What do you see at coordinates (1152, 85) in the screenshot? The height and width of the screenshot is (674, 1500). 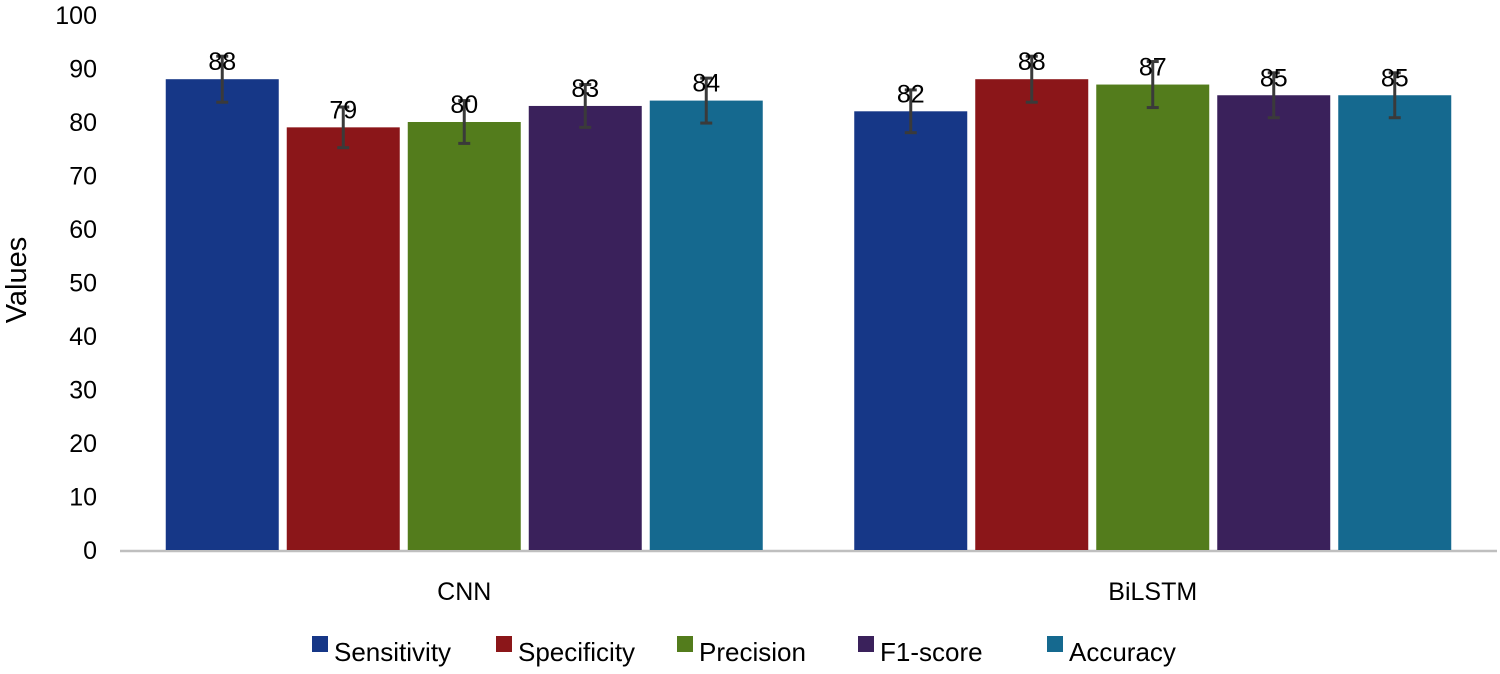 I see `error-bar-precision-bilstm` at bounding box center [1152, 85].